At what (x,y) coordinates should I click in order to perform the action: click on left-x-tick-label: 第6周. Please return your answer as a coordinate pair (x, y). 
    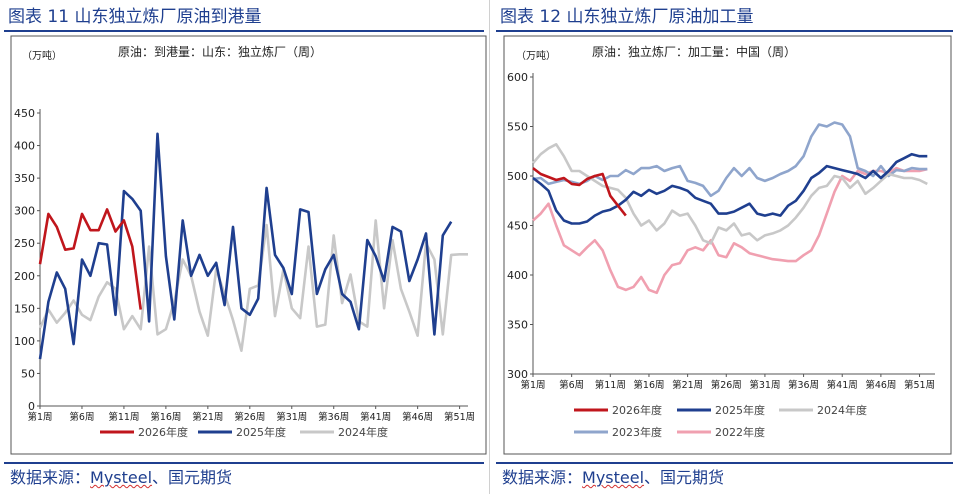
    Looking at the image, I should click on (81, 417).